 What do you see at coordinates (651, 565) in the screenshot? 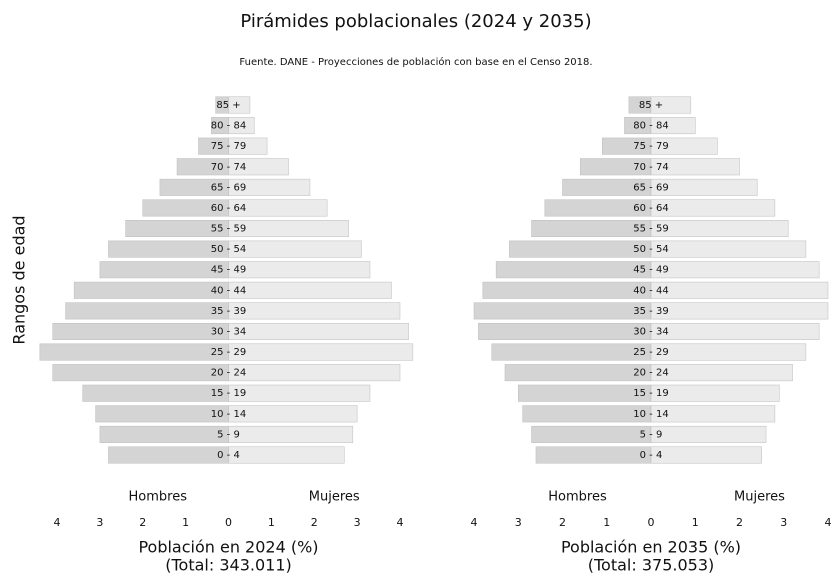
I see `x-axis-total: (Total: 375.053)` at bounding box center [651, 565].